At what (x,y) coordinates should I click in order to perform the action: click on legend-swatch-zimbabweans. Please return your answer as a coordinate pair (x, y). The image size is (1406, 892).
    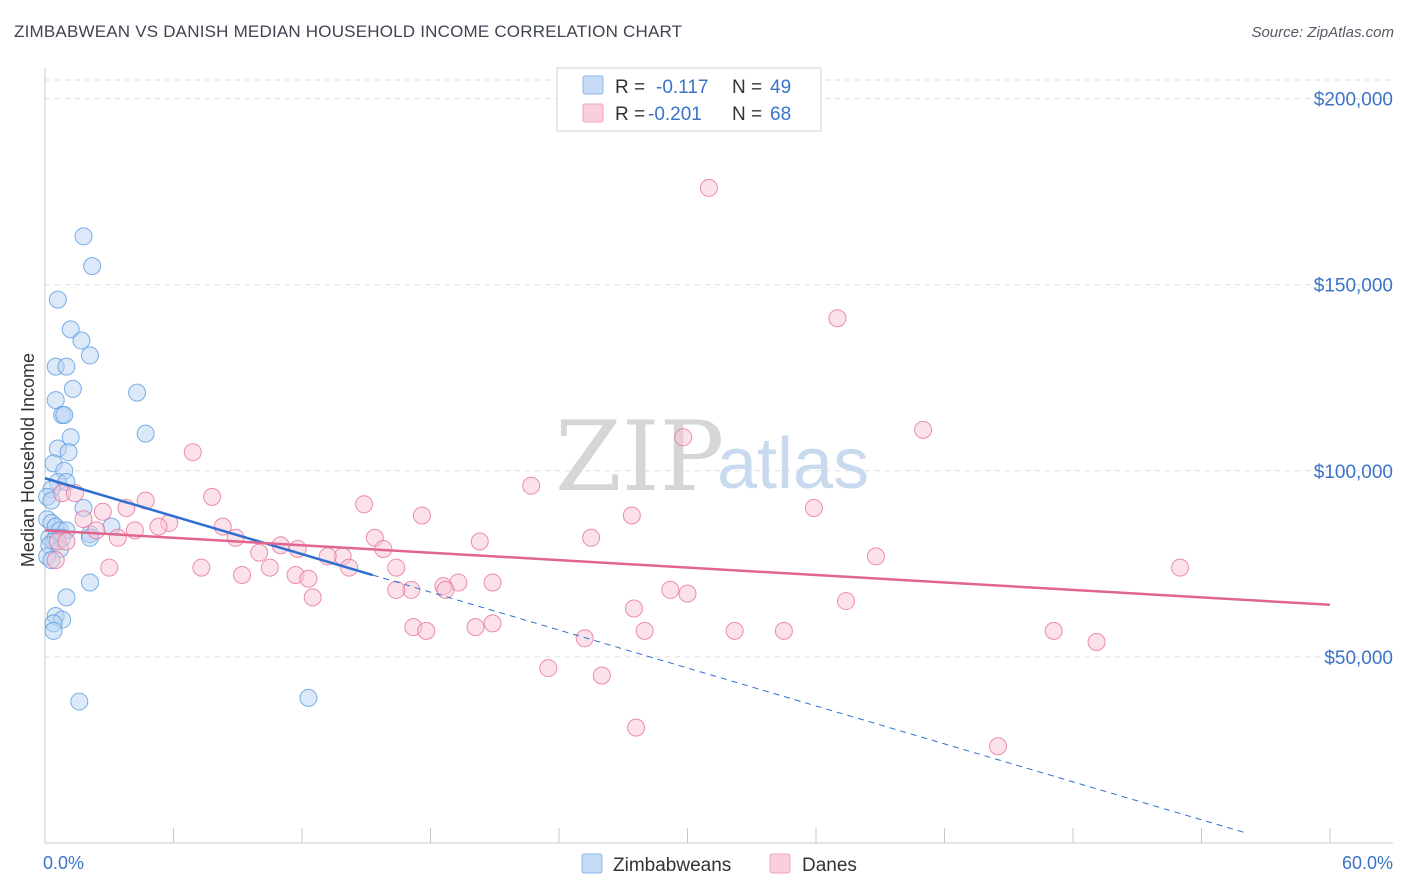
    Looking at the image, I should click on (593, 85).